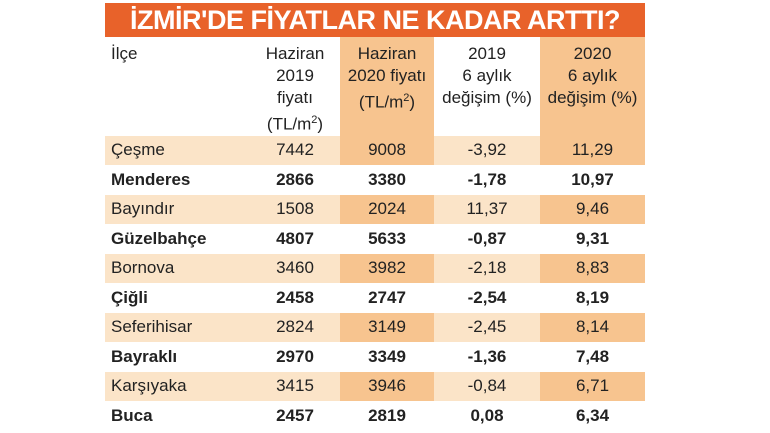  I want to click on cell-price-2020: 3982, so click(387, 268).